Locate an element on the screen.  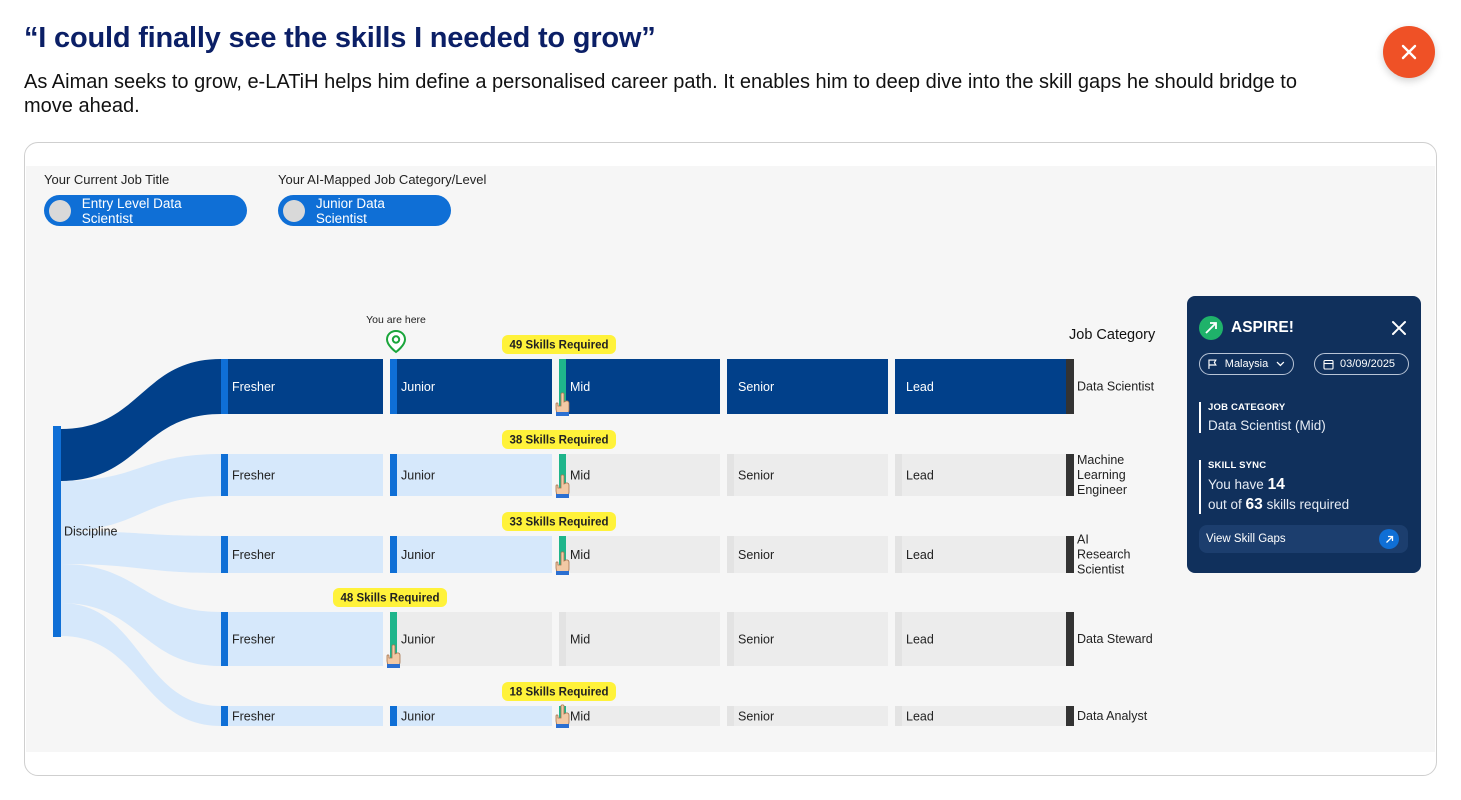
location-pin-icon is located at coordinates (396, 341).